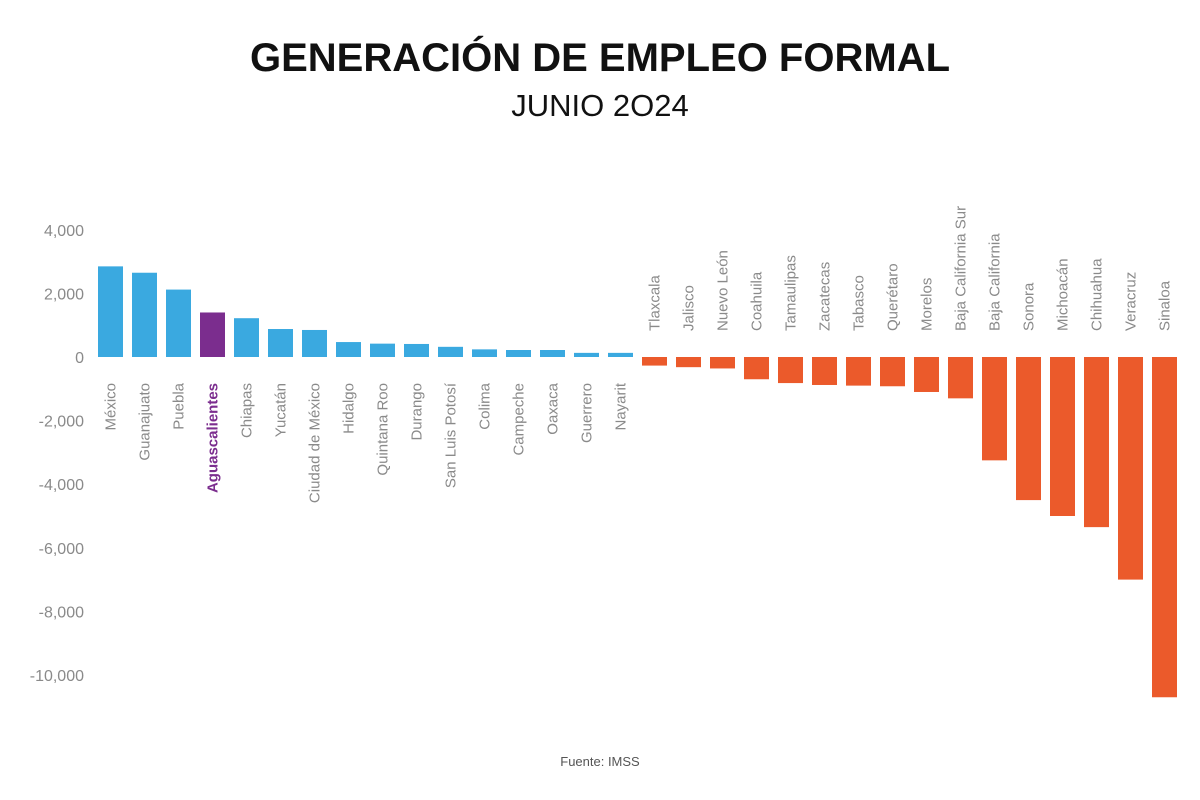 This screenshot has height=800, width=1200. I want to click on bar-sinaloa, so click(1164, 527).